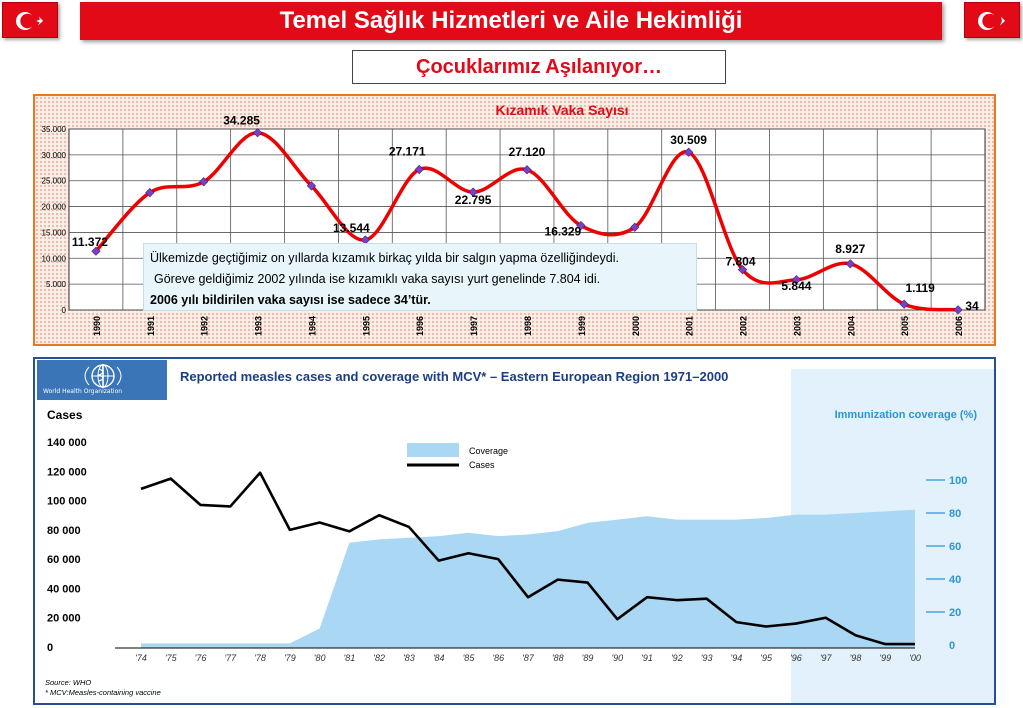 The height and width of the screenshot is (708, 1023). Describe the element at coordinates (558, 658) in the screenshot. I see `x-tick-label: '88` at that location.